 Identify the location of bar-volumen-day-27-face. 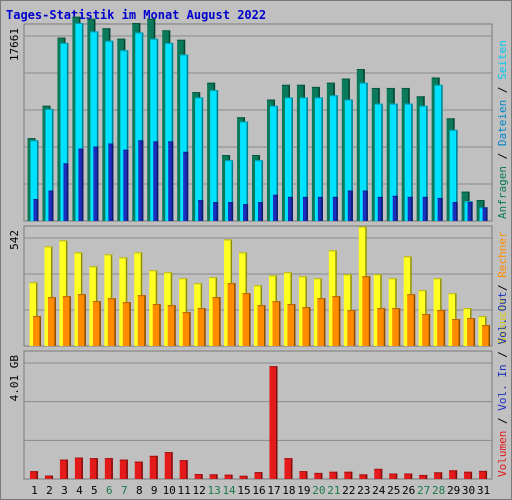
(423, 476).